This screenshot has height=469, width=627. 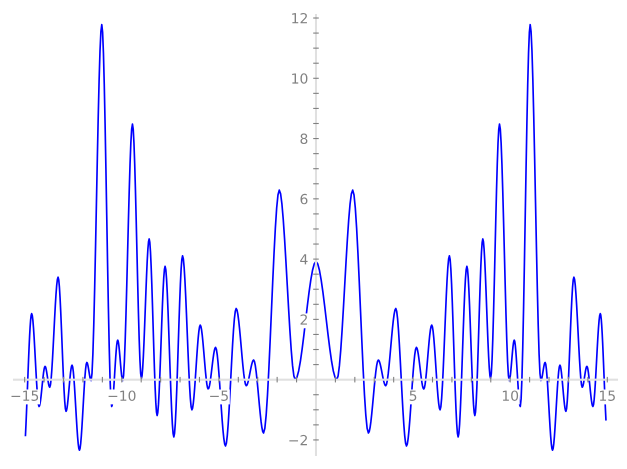 What do you see at coordinates (304, 199) in the screenshot?
I see `y-tick-label: 6` at bounding box center [304, 199].